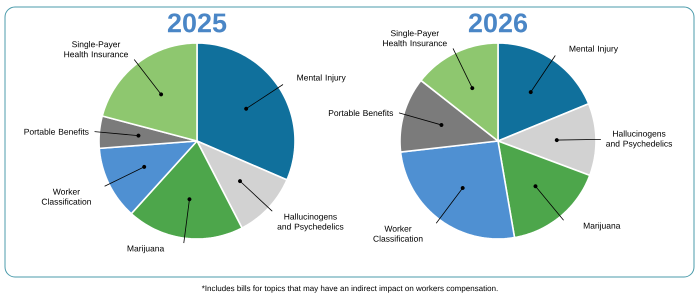 The image size is (700, 299). What do you see at coordinates (350, 289) in the screenshot?
I see `text: *Includes bills for topics that may have an indirect impact on workers compensation.` at bounding box center [350, 289].